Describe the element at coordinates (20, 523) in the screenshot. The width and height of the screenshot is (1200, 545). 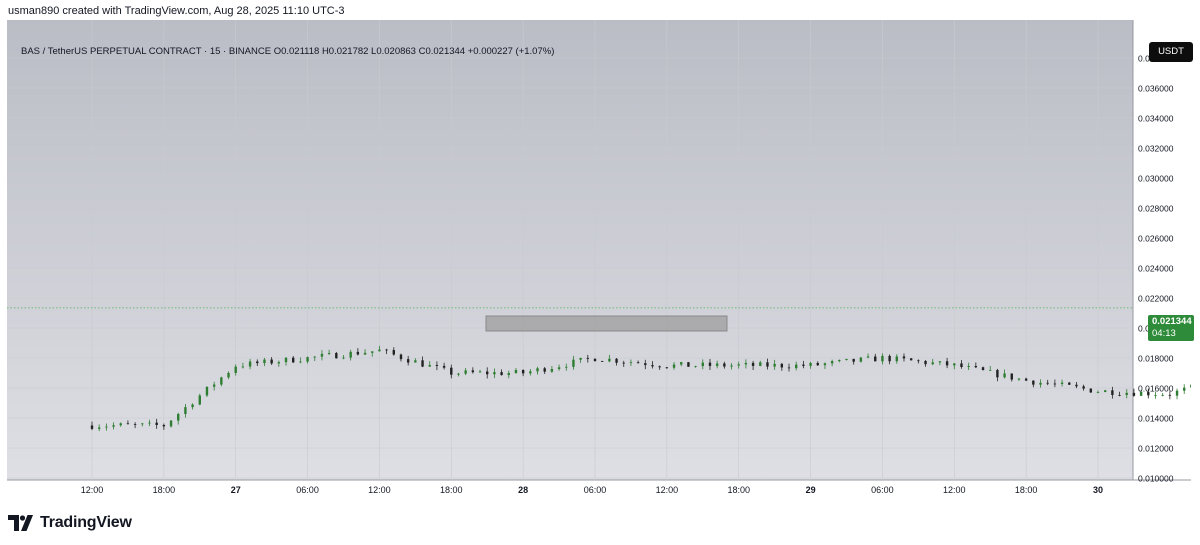
I see `tradingview-logo-icon` at that location.